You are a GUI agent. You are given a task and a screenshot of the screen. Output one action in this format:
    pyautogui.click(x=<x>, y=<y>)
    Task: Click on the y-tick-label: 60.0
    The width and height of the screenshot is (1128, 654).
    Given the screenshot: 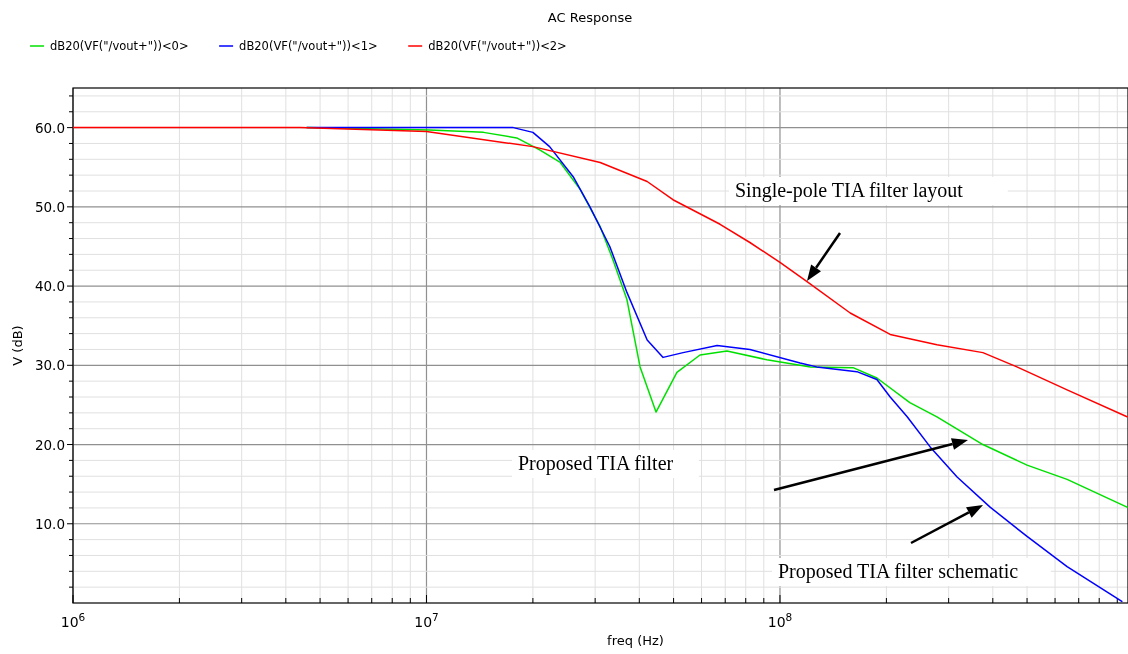 What is the action you would take?
    pyautogui.click(x=49, y=127)
    